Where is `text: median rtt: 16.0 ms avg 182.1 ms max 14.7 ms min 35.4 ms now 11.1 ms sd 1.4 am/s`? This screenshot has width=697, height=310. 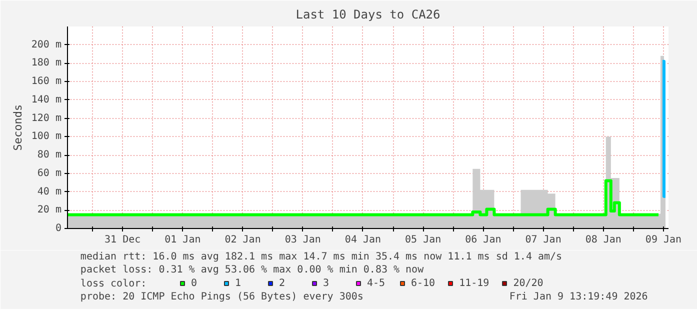 text: median rtt: 16.0 ms avg 182.1 ms max 14.7 ms min 35.4 ms now 11.1 ms sd 1.4 am/s is located at coordinates (321, 257).